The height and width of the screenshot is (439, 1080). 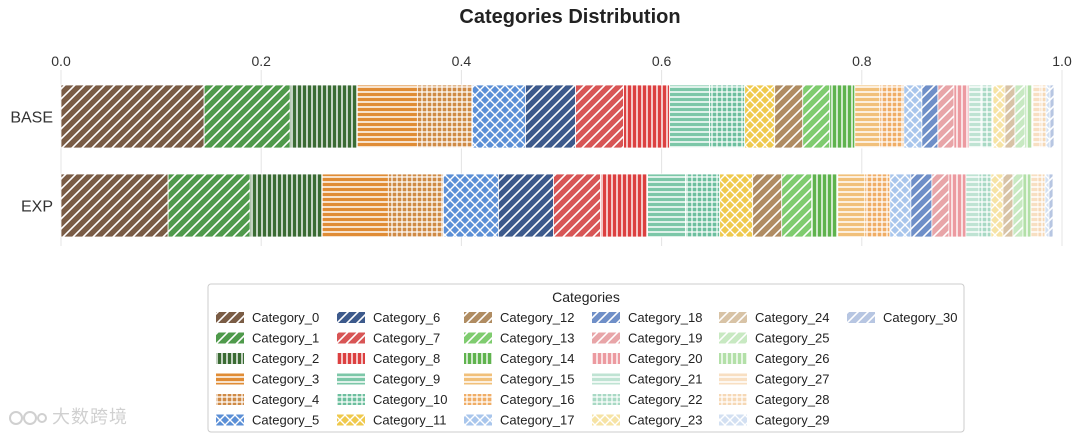 What do you see at coordinates (792, 358) in the screenshot?
I see `legend-label: Category_26` at bounding box center [792, 358].